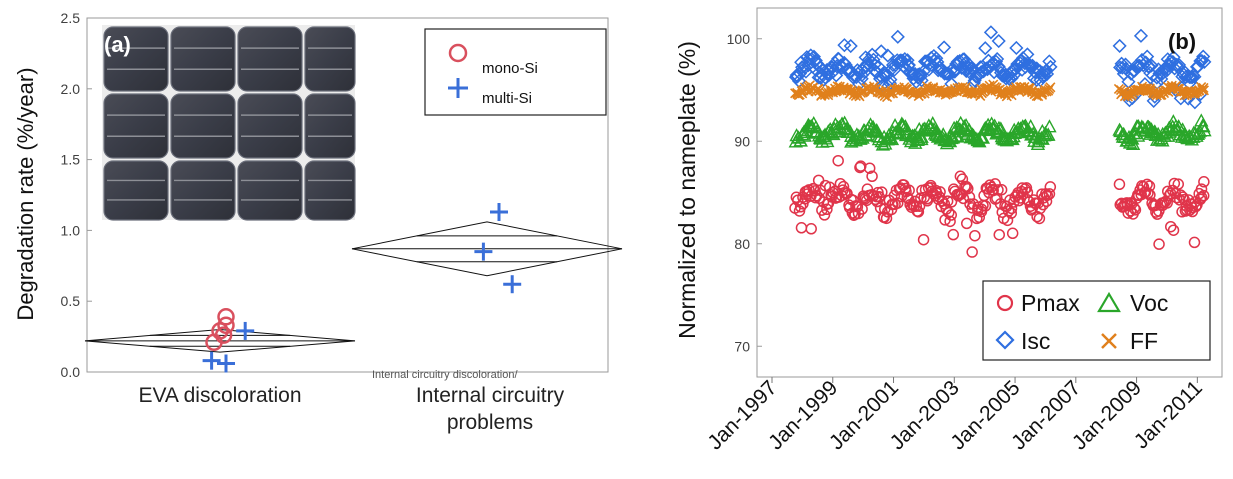 The width and height of the screenshot is (1233, 479). I want to click on data-point-mono-si, so click(226, 325).